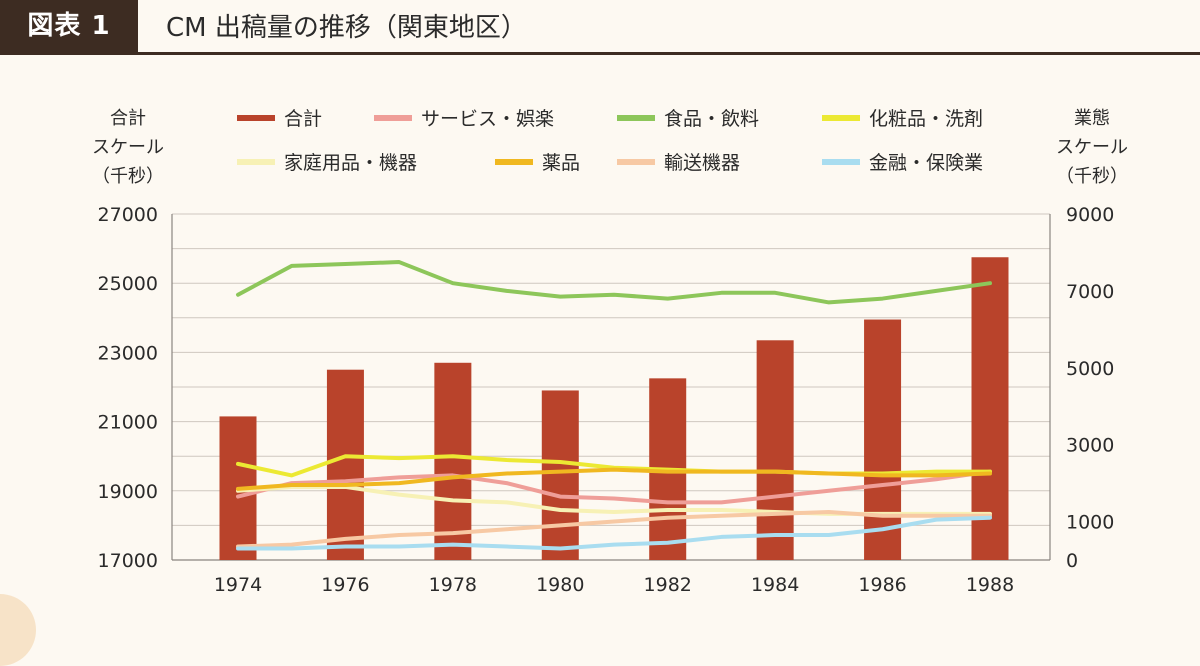 The width and height of the screenshot is (1200, 666). Describe the element at coordinates (350, 163) in the screenshot. I see `legend-label: 家庭用品・機器` at that location.